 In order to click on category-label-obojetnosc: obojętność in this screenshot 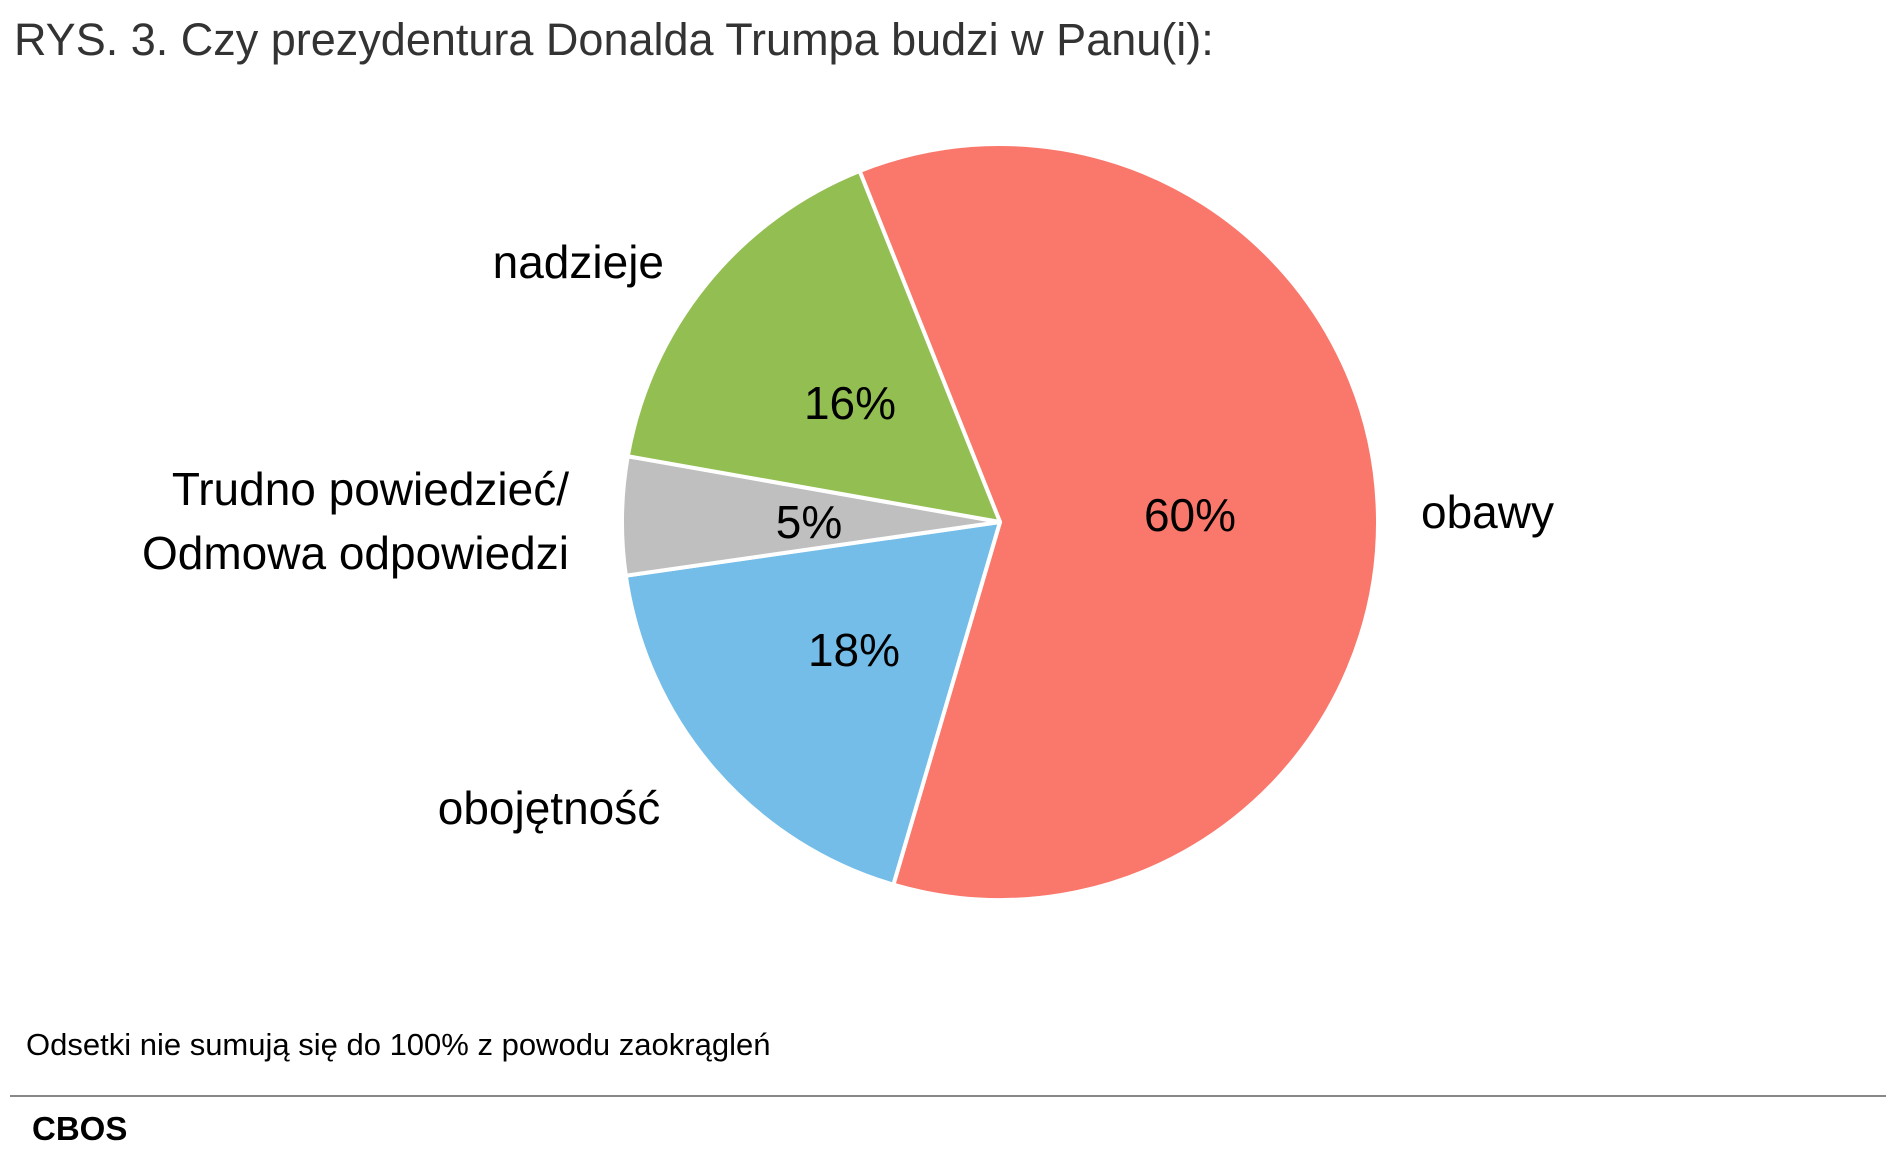, I will do `click(549, 808)`.